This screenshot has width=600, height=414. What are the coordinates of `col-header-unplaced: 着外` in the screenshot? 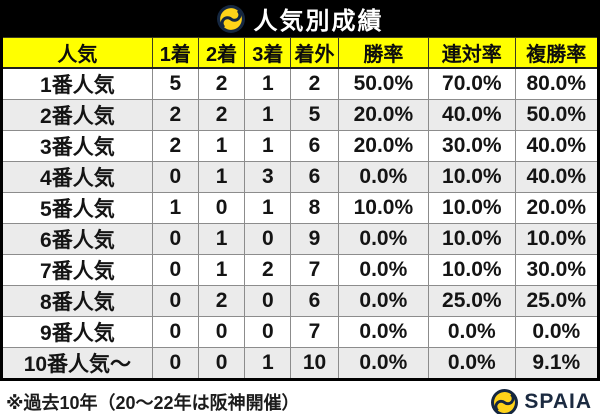 It's located at (314, 53).